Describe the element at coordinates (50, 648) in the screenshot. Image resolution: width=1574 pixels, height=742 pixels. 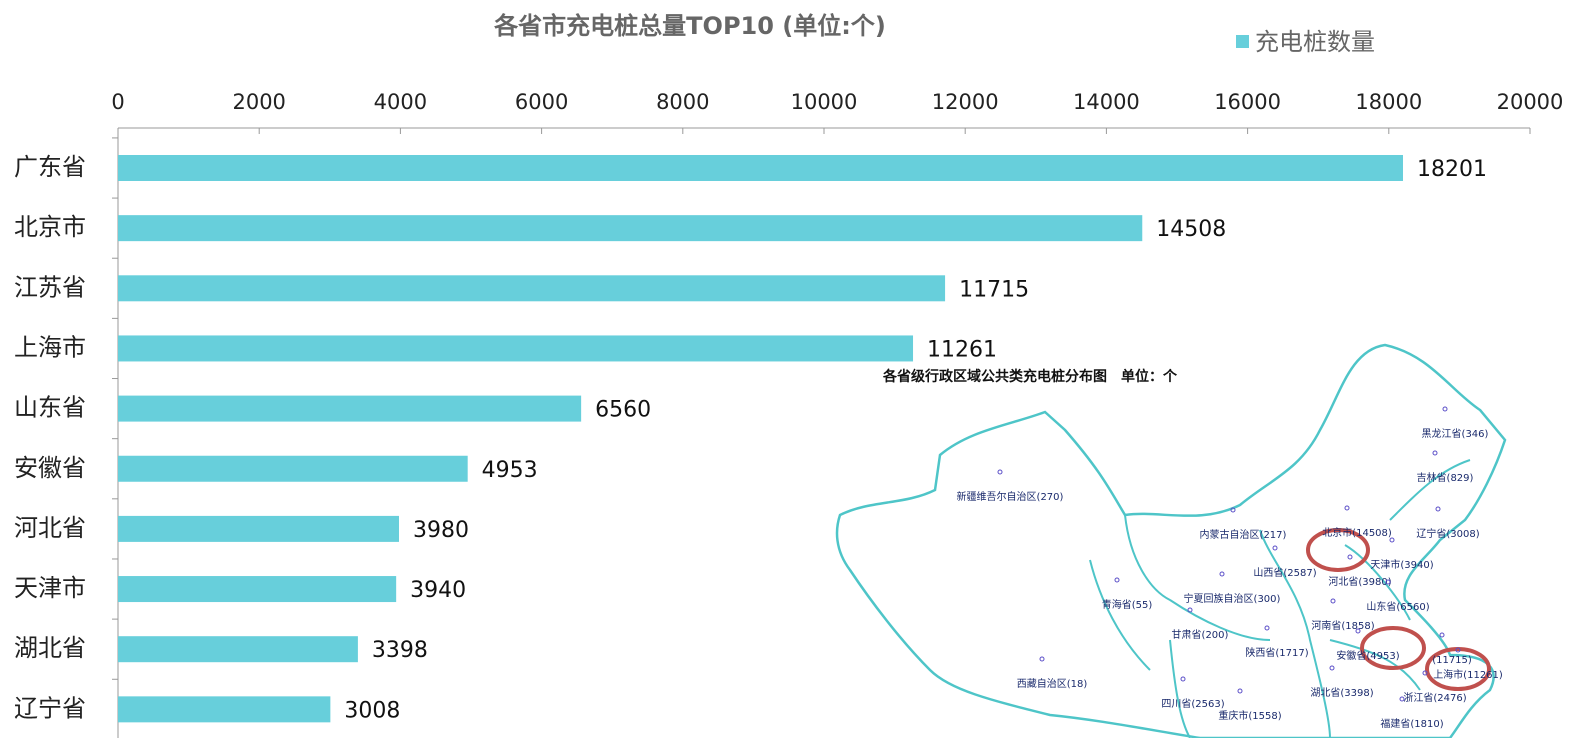
I see `y-tick-label: 湖北省` at that location.